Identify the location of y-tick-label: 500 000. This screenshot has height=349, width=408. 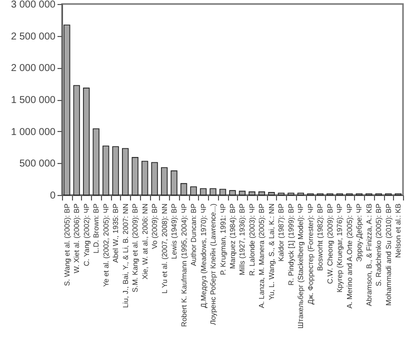
(37, 164).